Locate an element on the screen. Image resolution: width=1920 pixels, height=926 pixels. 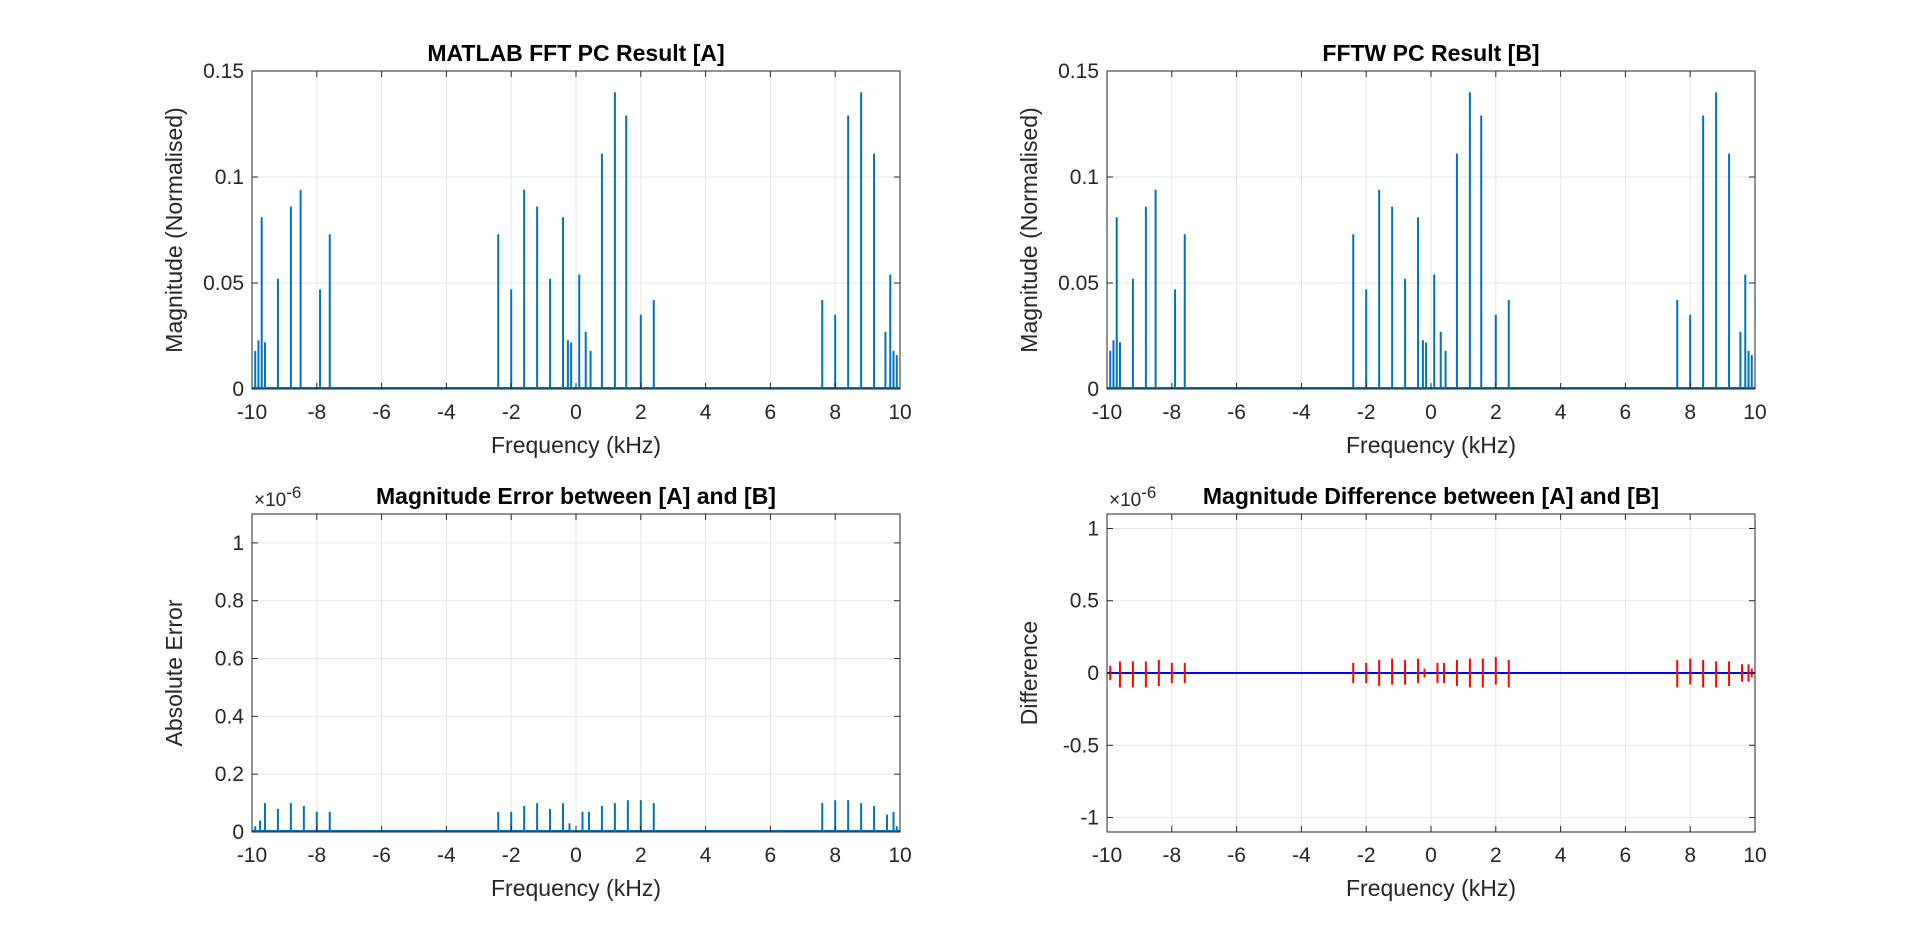
chart-title: Magnitude Error between [A] and [B] is located at coordinates (576, 496).